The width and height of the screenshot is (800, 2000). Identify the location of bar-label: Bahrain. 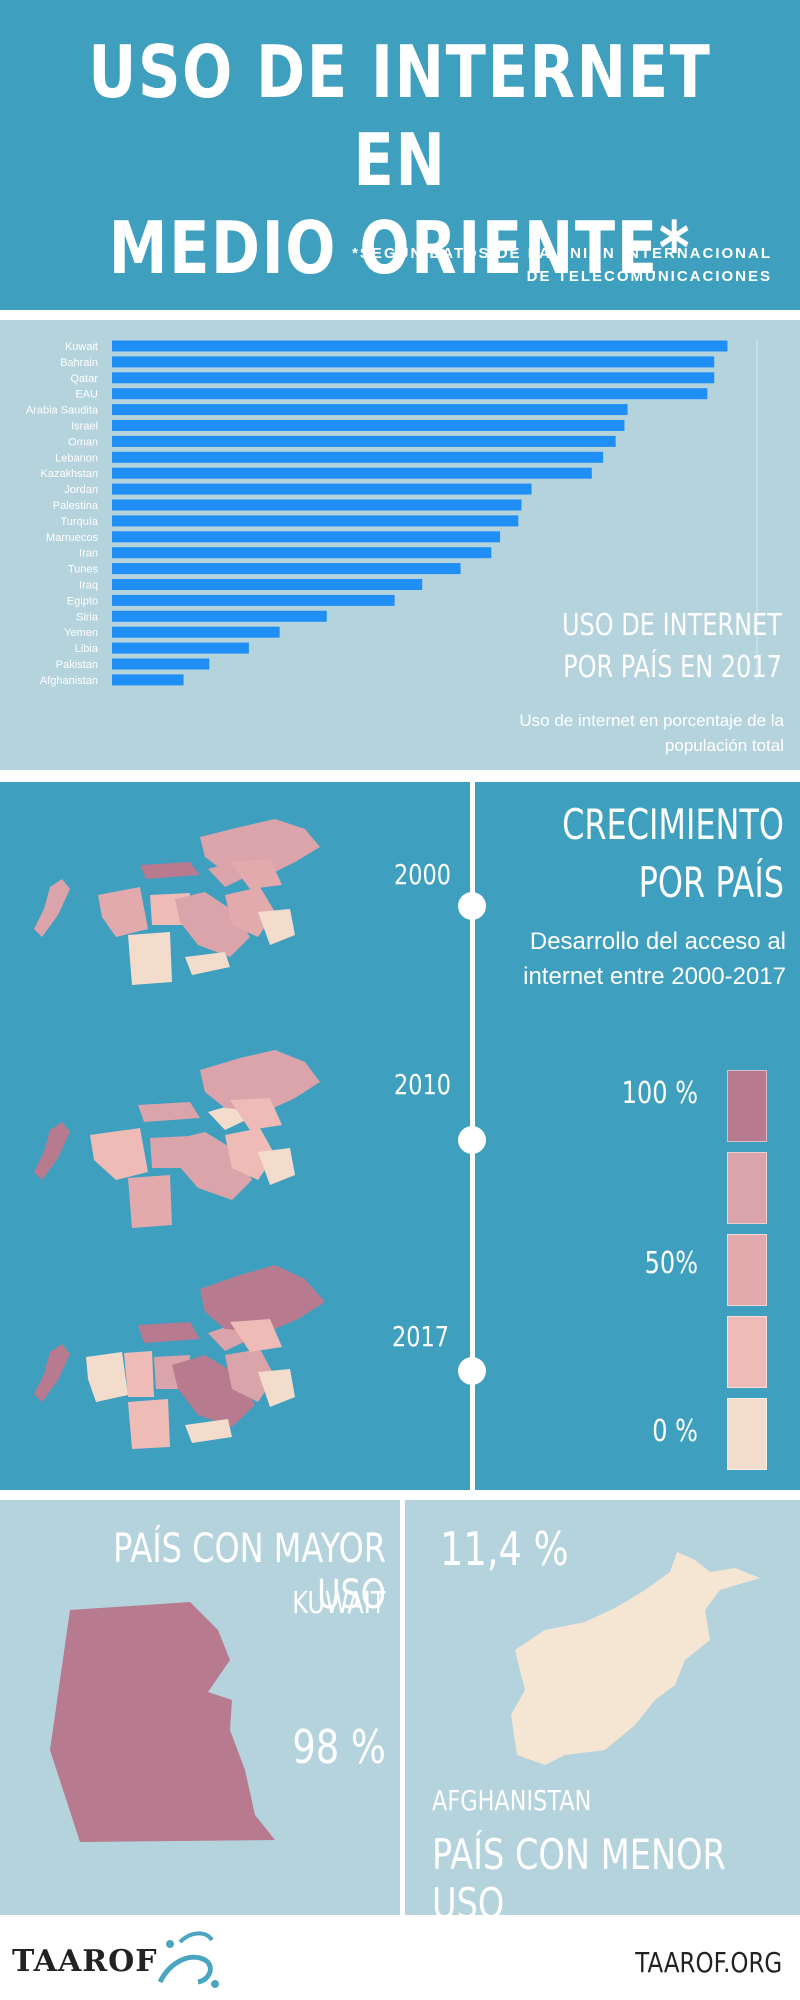
(79, 363).